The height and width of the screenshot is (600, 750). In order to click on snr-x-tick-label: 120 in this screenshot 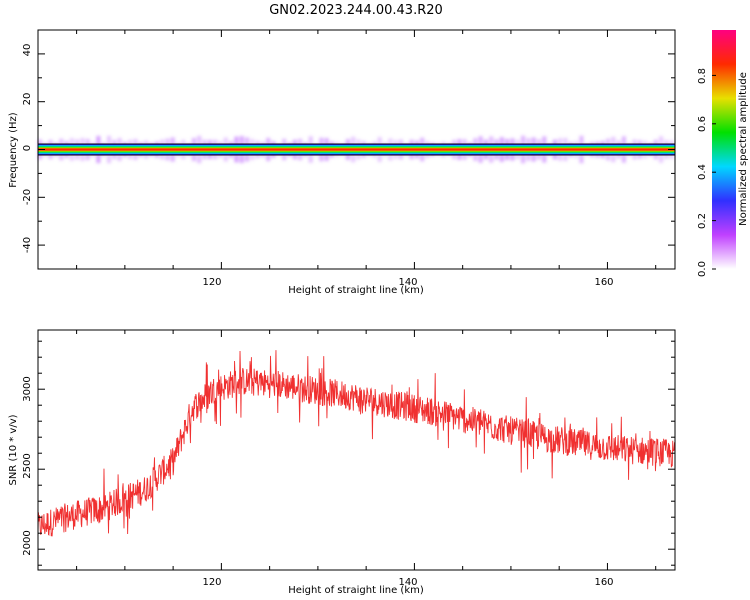, I will do `click(211, 582)`.